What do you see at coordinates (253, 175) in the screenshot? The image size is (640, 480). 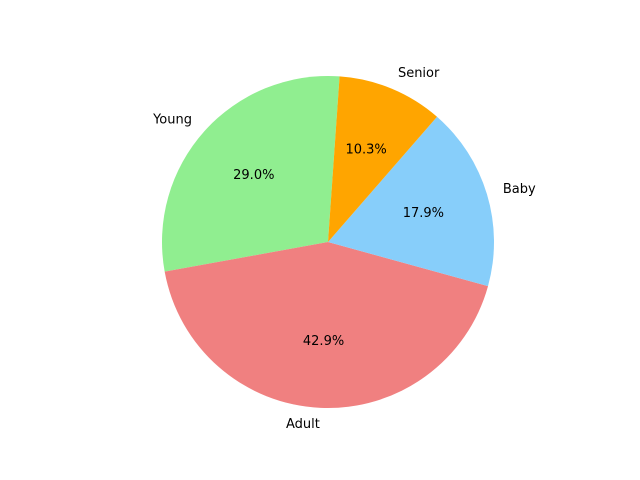 I see `slice-percent-label-young: 29.0%` at bounding box center [253, 175].